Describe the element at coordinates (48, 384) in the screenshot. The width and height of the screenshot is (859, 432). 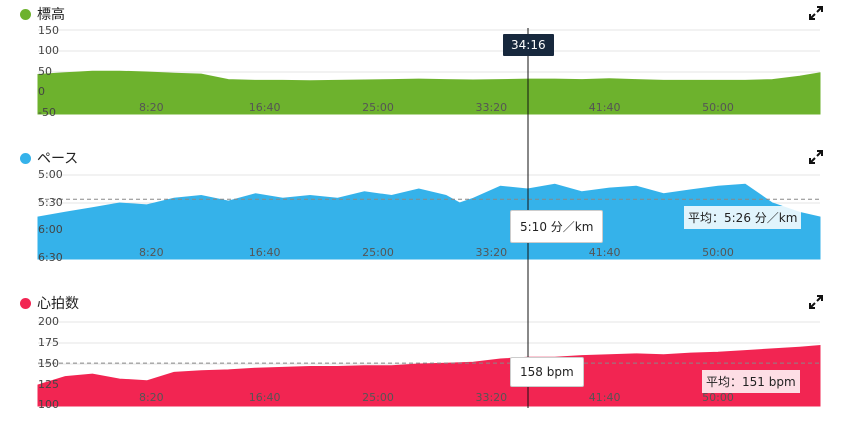
I see `heart-y-tick: 125` at that location.